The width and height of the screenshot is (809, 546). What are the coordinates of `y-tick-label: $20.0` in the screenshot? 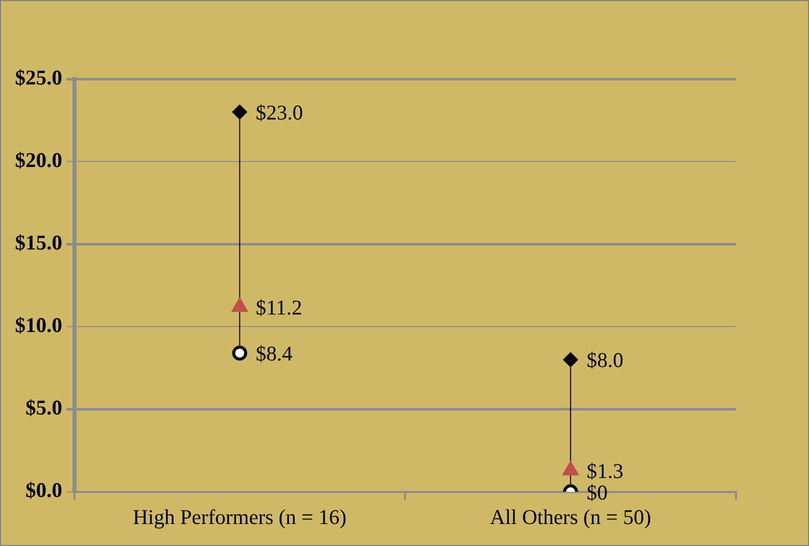 It's located at (38, 160).